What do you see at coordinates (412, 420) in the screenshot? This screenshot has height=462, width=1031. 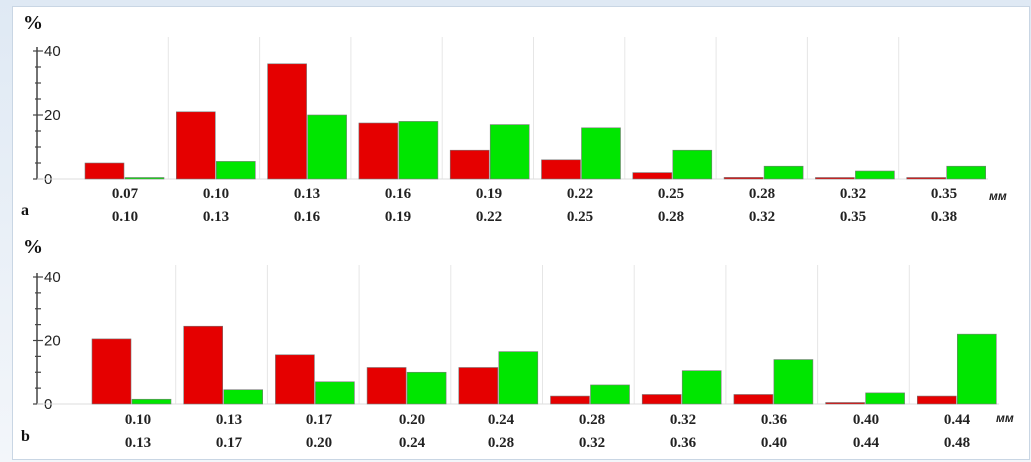 I see `category-label-upper: 0.20` at bounding box center [412, 420].